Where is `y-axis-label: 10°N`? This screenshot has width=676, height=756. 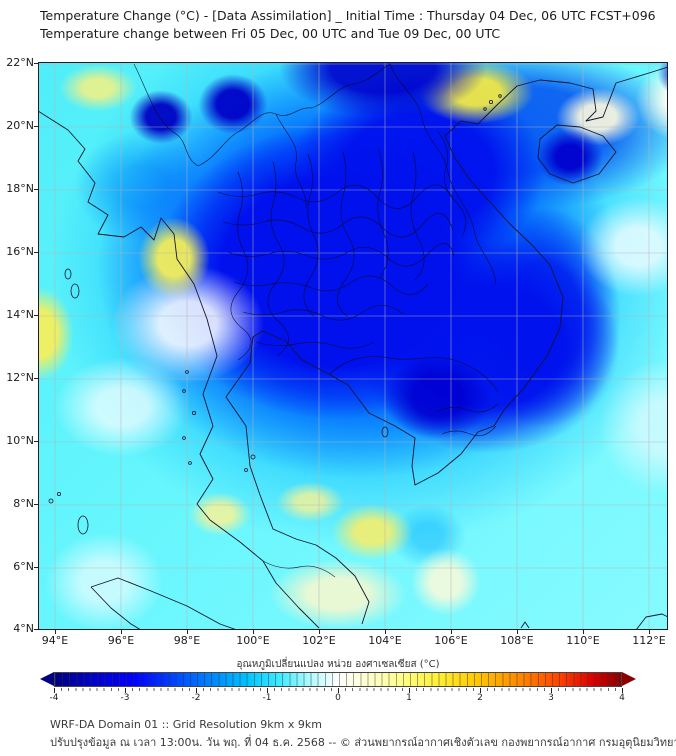 y-axis-label: 10°N is located at coordinates (20, 440).